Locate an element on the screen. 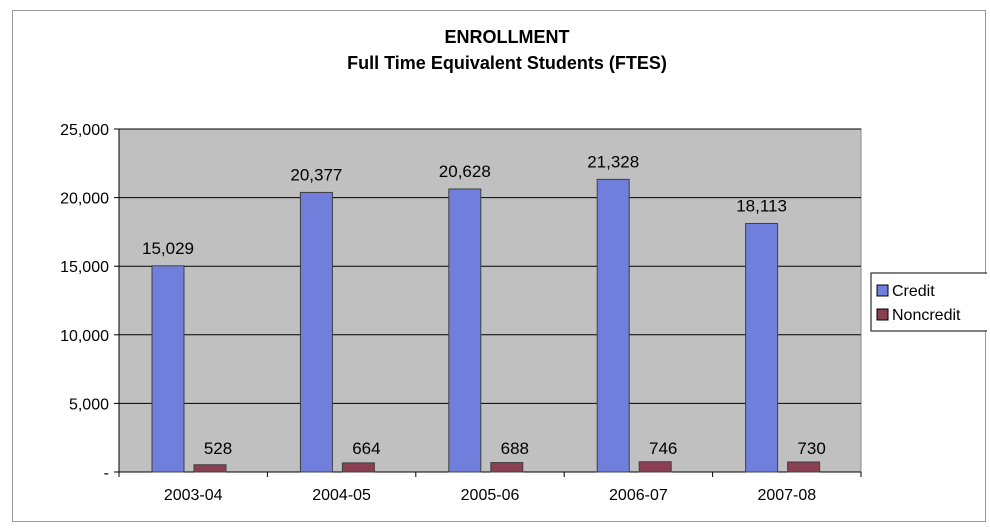  data-label: 20,628 is located at coordinates (465, 171).